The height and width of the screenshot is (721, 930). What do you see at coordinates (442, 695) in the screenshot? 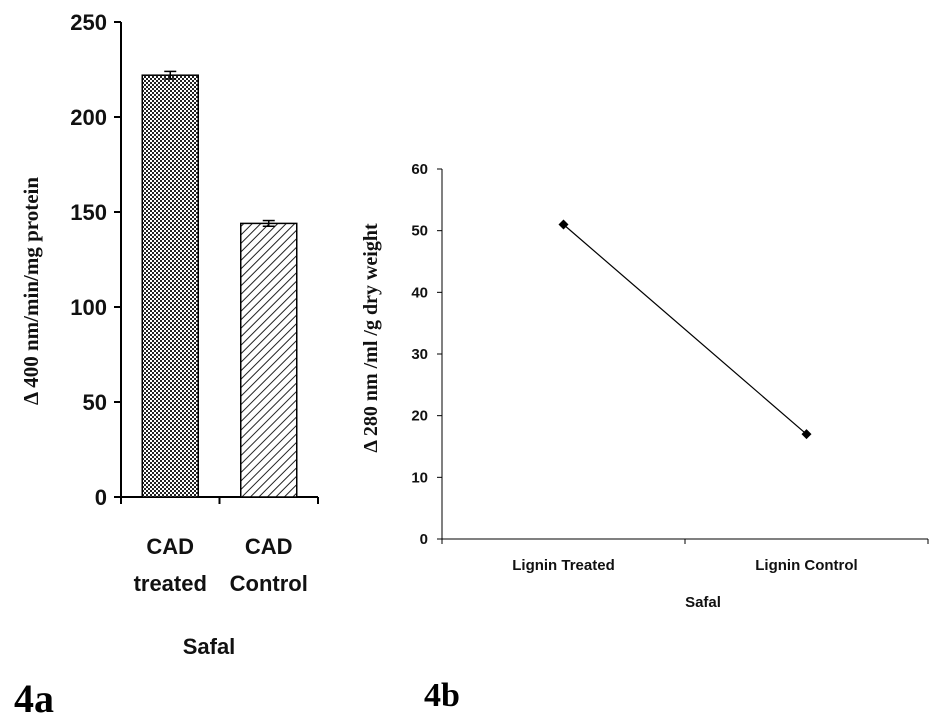
I see `panel-label-4b: 4b` at bounding box center [442, 695].